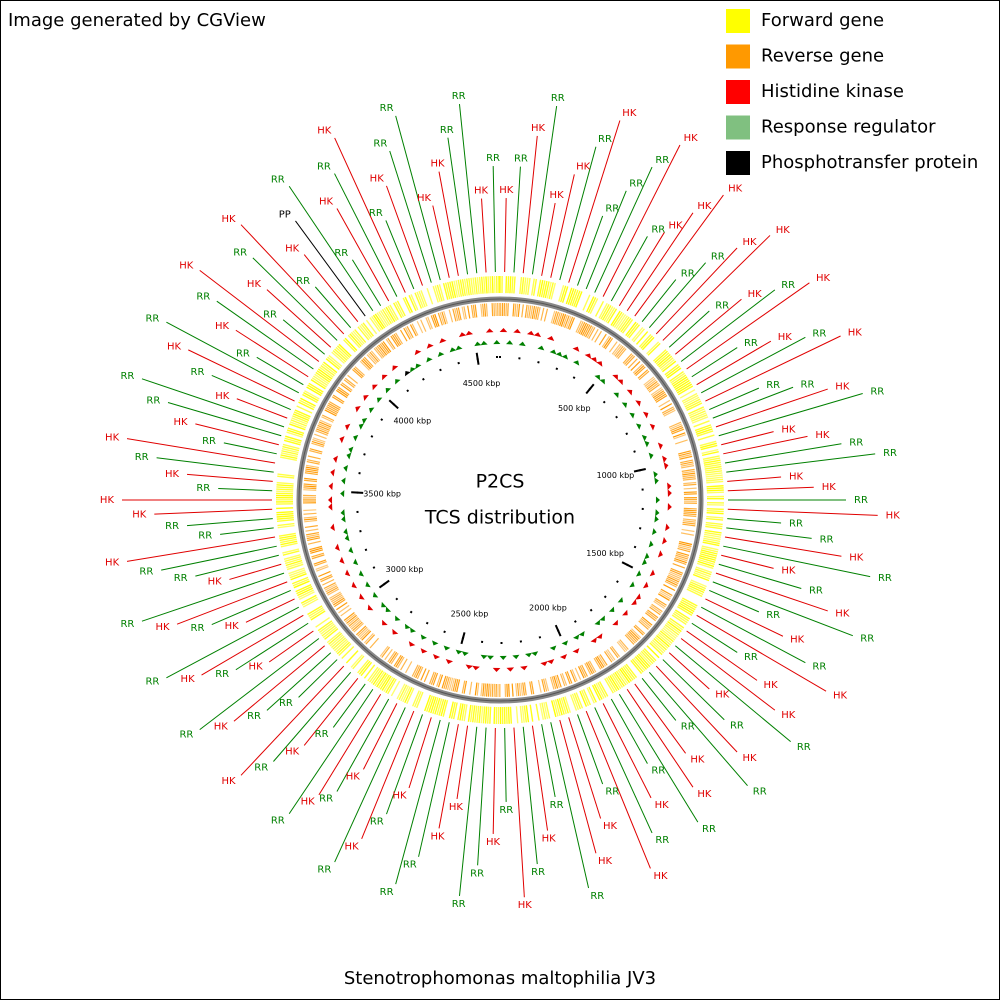 This screenshot has height=1000, width=1000. I want to click on ruler-label: 3000 kbp, so click(405, 569).